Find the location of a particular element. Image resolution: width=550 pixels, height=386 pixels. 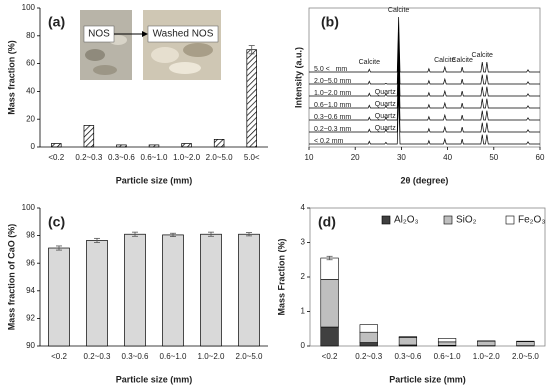

series-label: 0.2~0.3 mm is located at coordinates (332, 129).